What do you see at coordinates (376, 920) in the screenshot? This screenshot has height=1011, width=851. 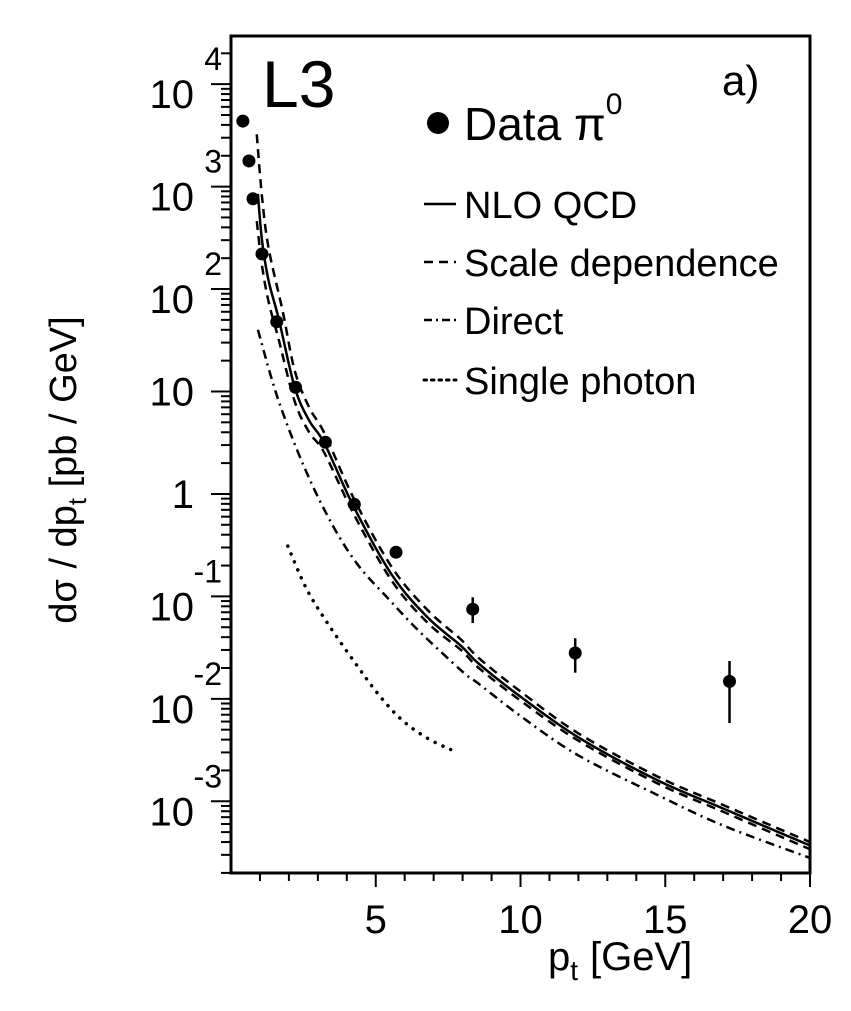 I see `x-tick-label: 5` at bounding box center [376, 920].